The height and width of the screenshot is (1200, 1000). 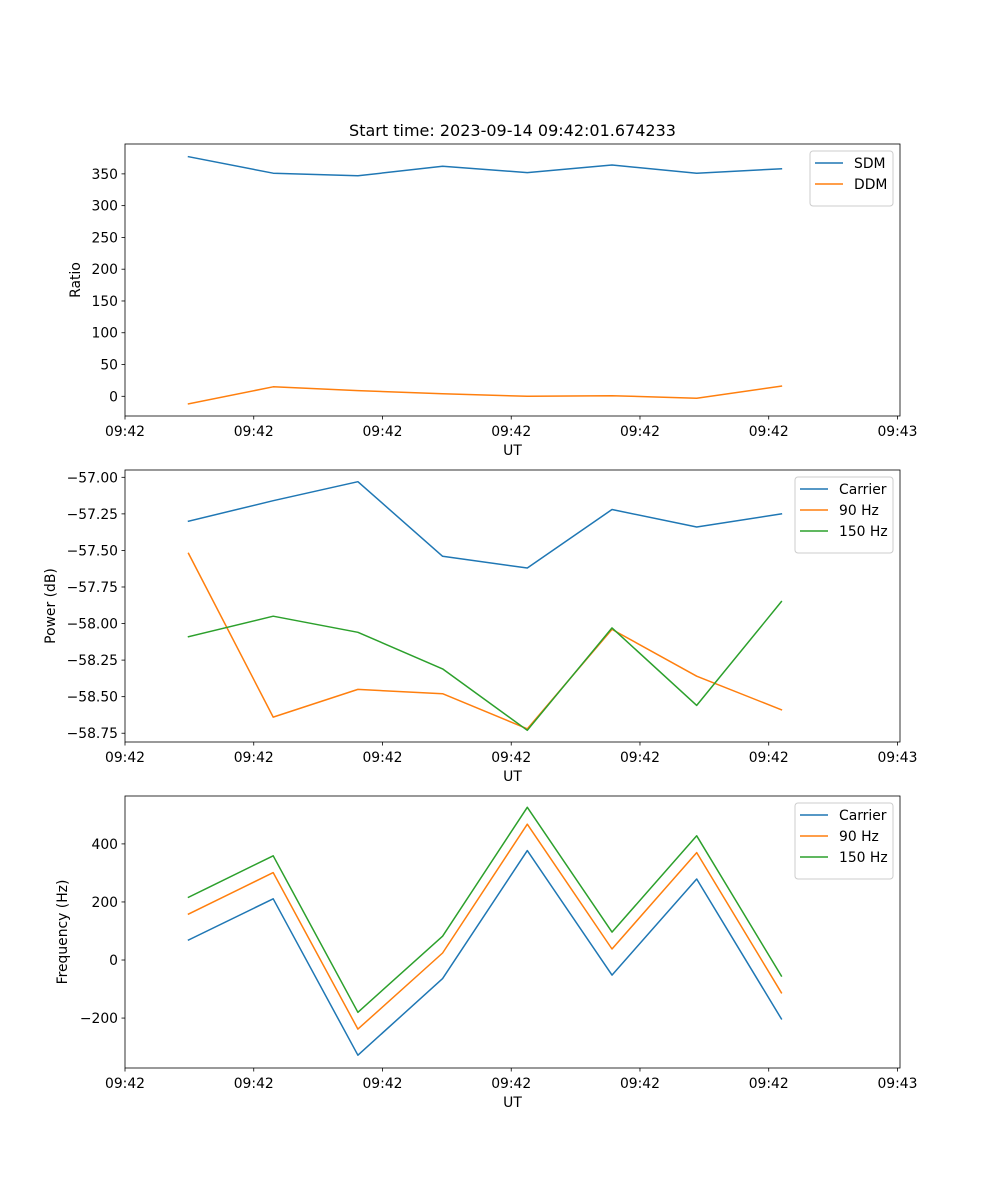 What do you see at coordinates (92, 515) in the screenshot?
I see `y-tick-label: −57.25` at bounding box center [92, 515].